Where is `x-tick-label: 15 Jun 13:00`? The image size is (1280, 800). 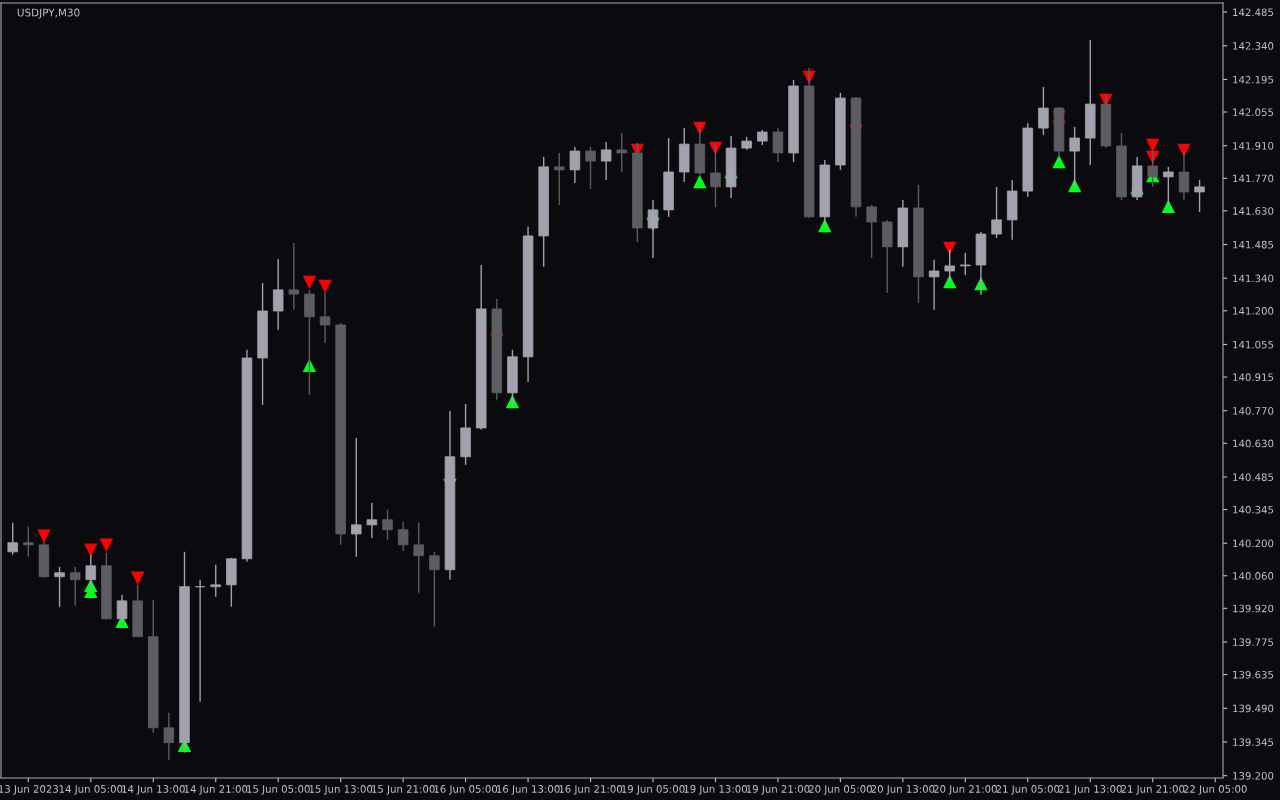 x-tick-label: 15 Jun 13:00 is located at coordinates (341, 790).